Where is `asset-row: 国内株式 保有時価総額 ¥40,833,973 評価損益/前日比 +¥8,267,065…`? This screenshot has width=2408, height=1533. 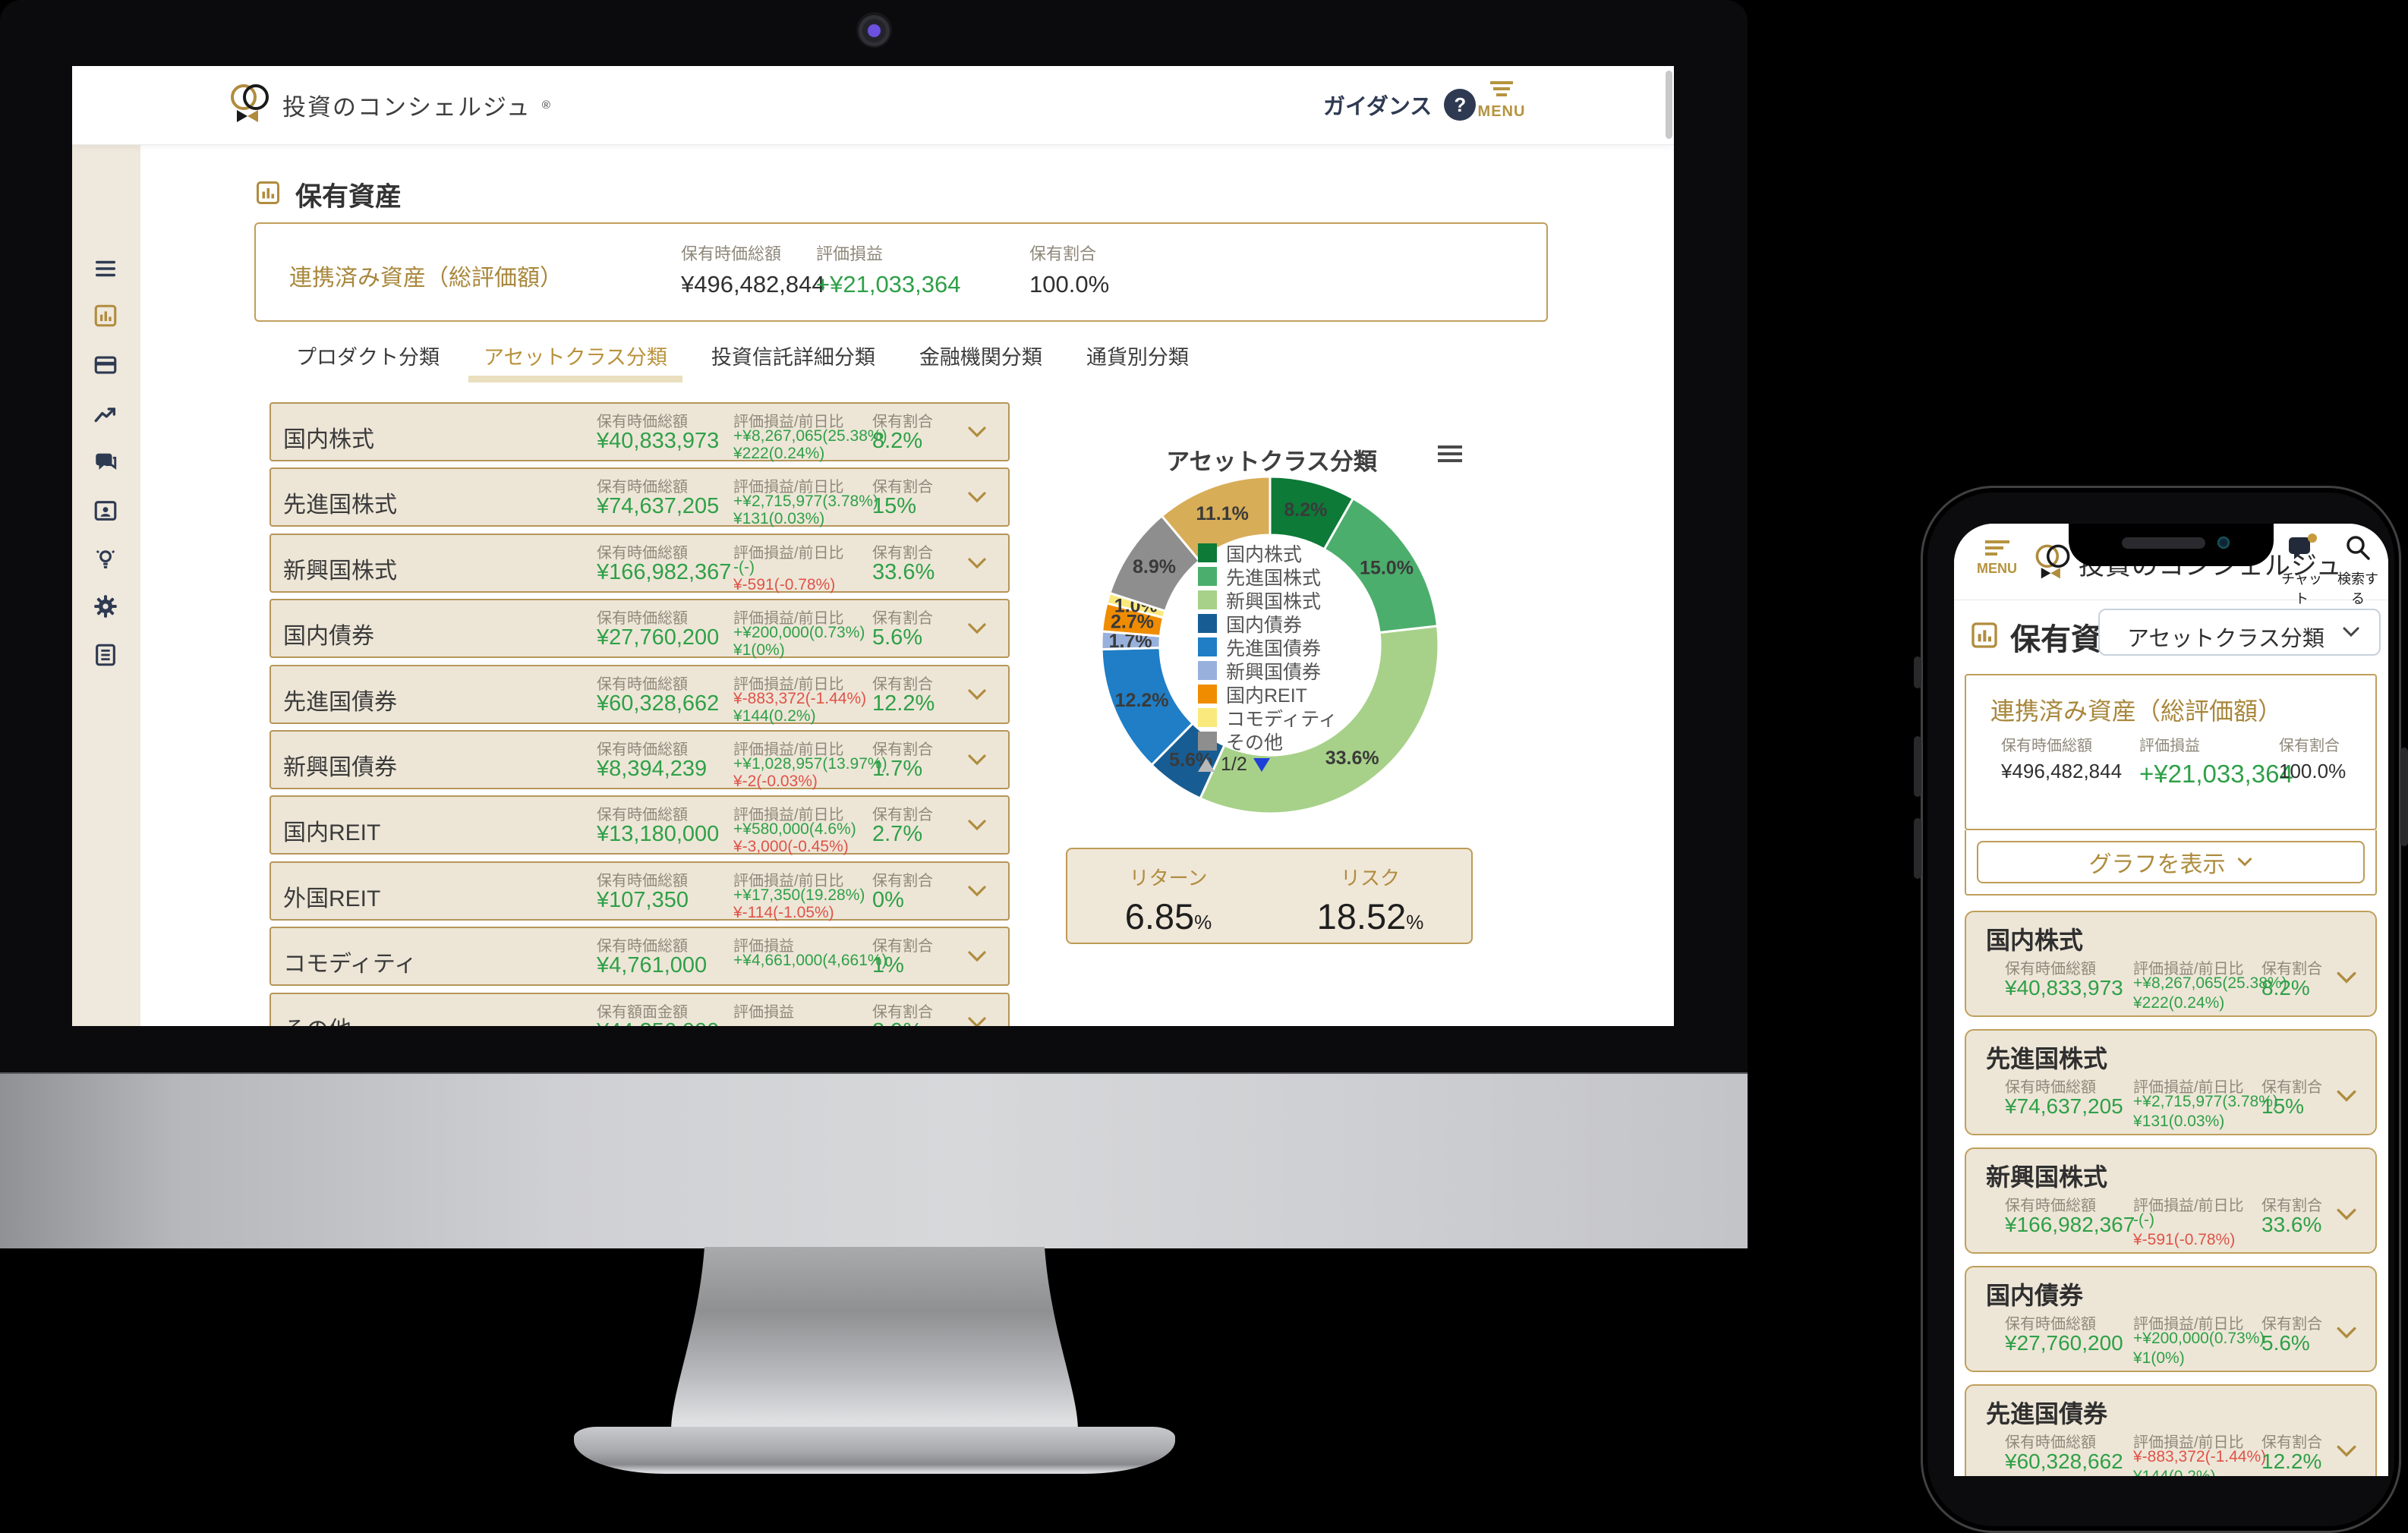
asset-row: 国内株式 保有時価総額 ¥40,833,973 評価損益/前日比 +¥8,267,065… is located at coordinates (639, 432).